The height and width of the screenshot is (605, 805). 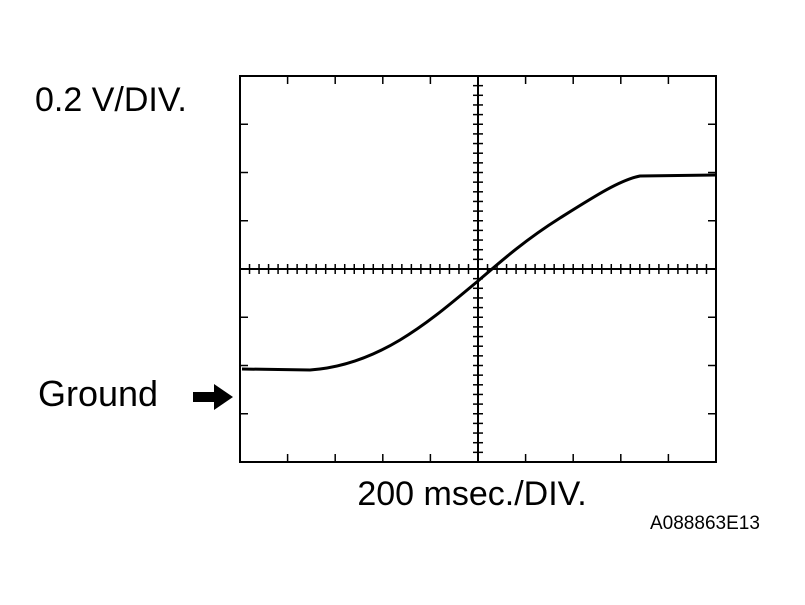 What do you see at coordinates (471, 494) in the screenshot?
I see `time-per-div-label: 200 msec./DIV.` at bounding box center [471, 494].